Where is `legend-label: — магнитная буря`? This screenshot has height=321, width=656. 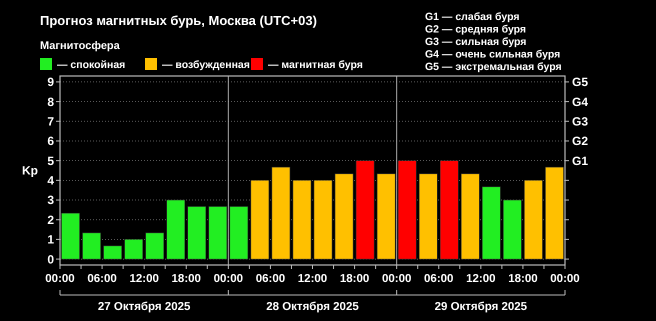 legend-label: — магнитная буря is located at coordinates (315, 65).